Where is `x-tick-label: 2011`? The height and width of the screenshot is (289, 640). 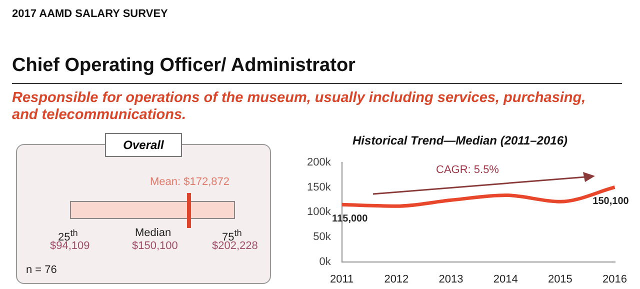 x-tick-label: 2011 is located at coordinates (342, 279).